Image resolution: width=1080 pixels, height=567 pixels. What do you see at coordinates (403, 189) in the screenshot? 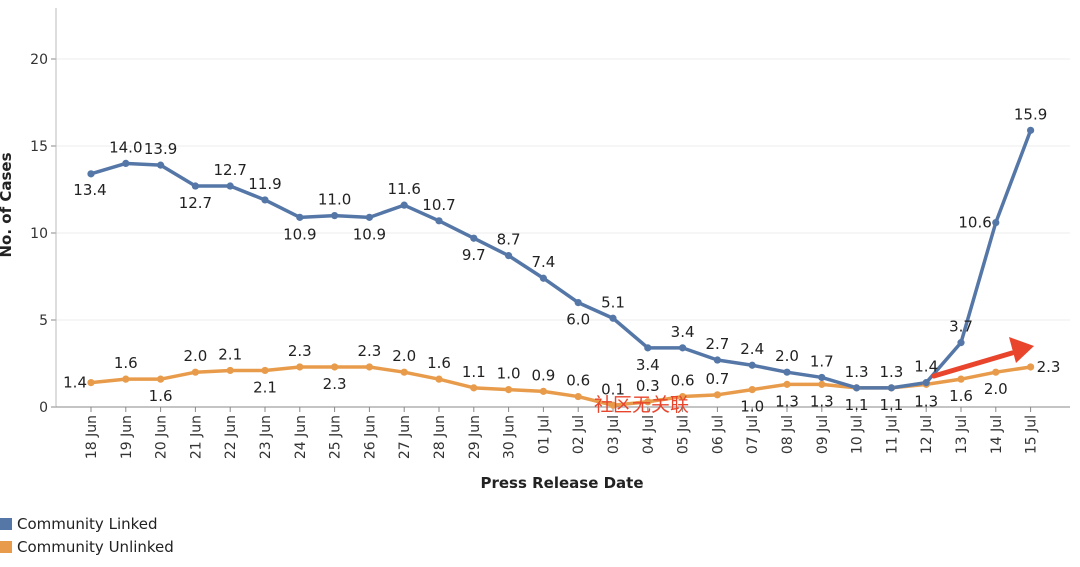
I see `data-label: 11.6` at bounding box center [403, 189].